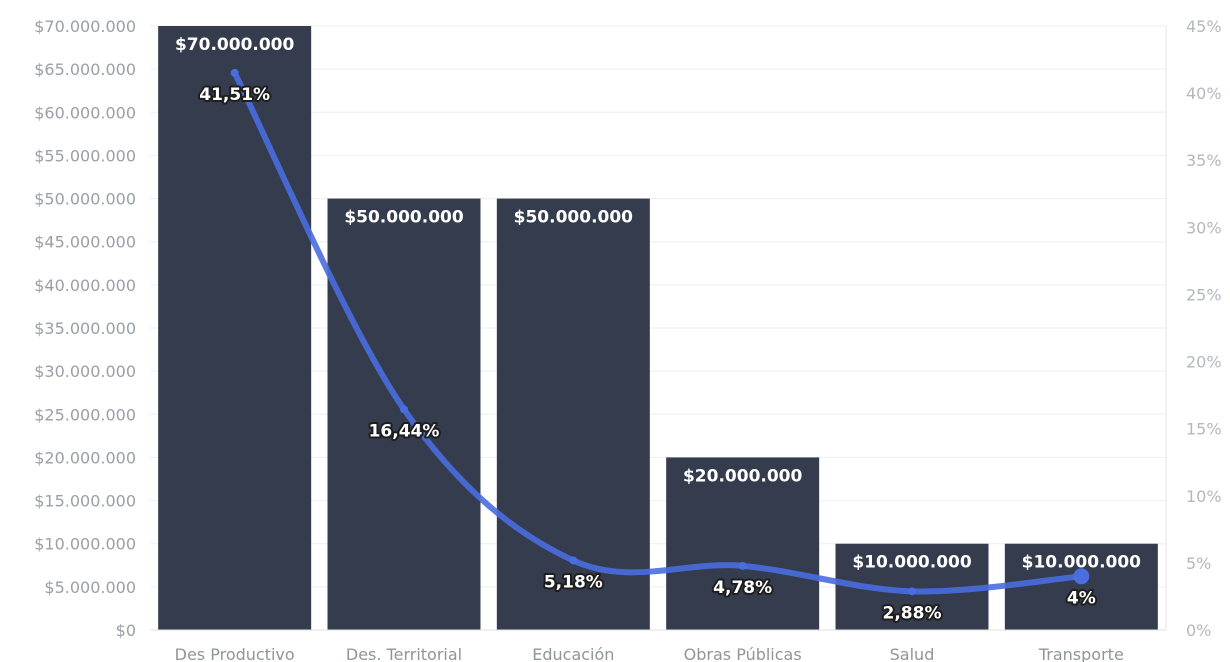  What do you see at coordinates (85, 155) in the screenshot?
I see `left-tick-label: $55.000.000` at bounding box center [85, 155].